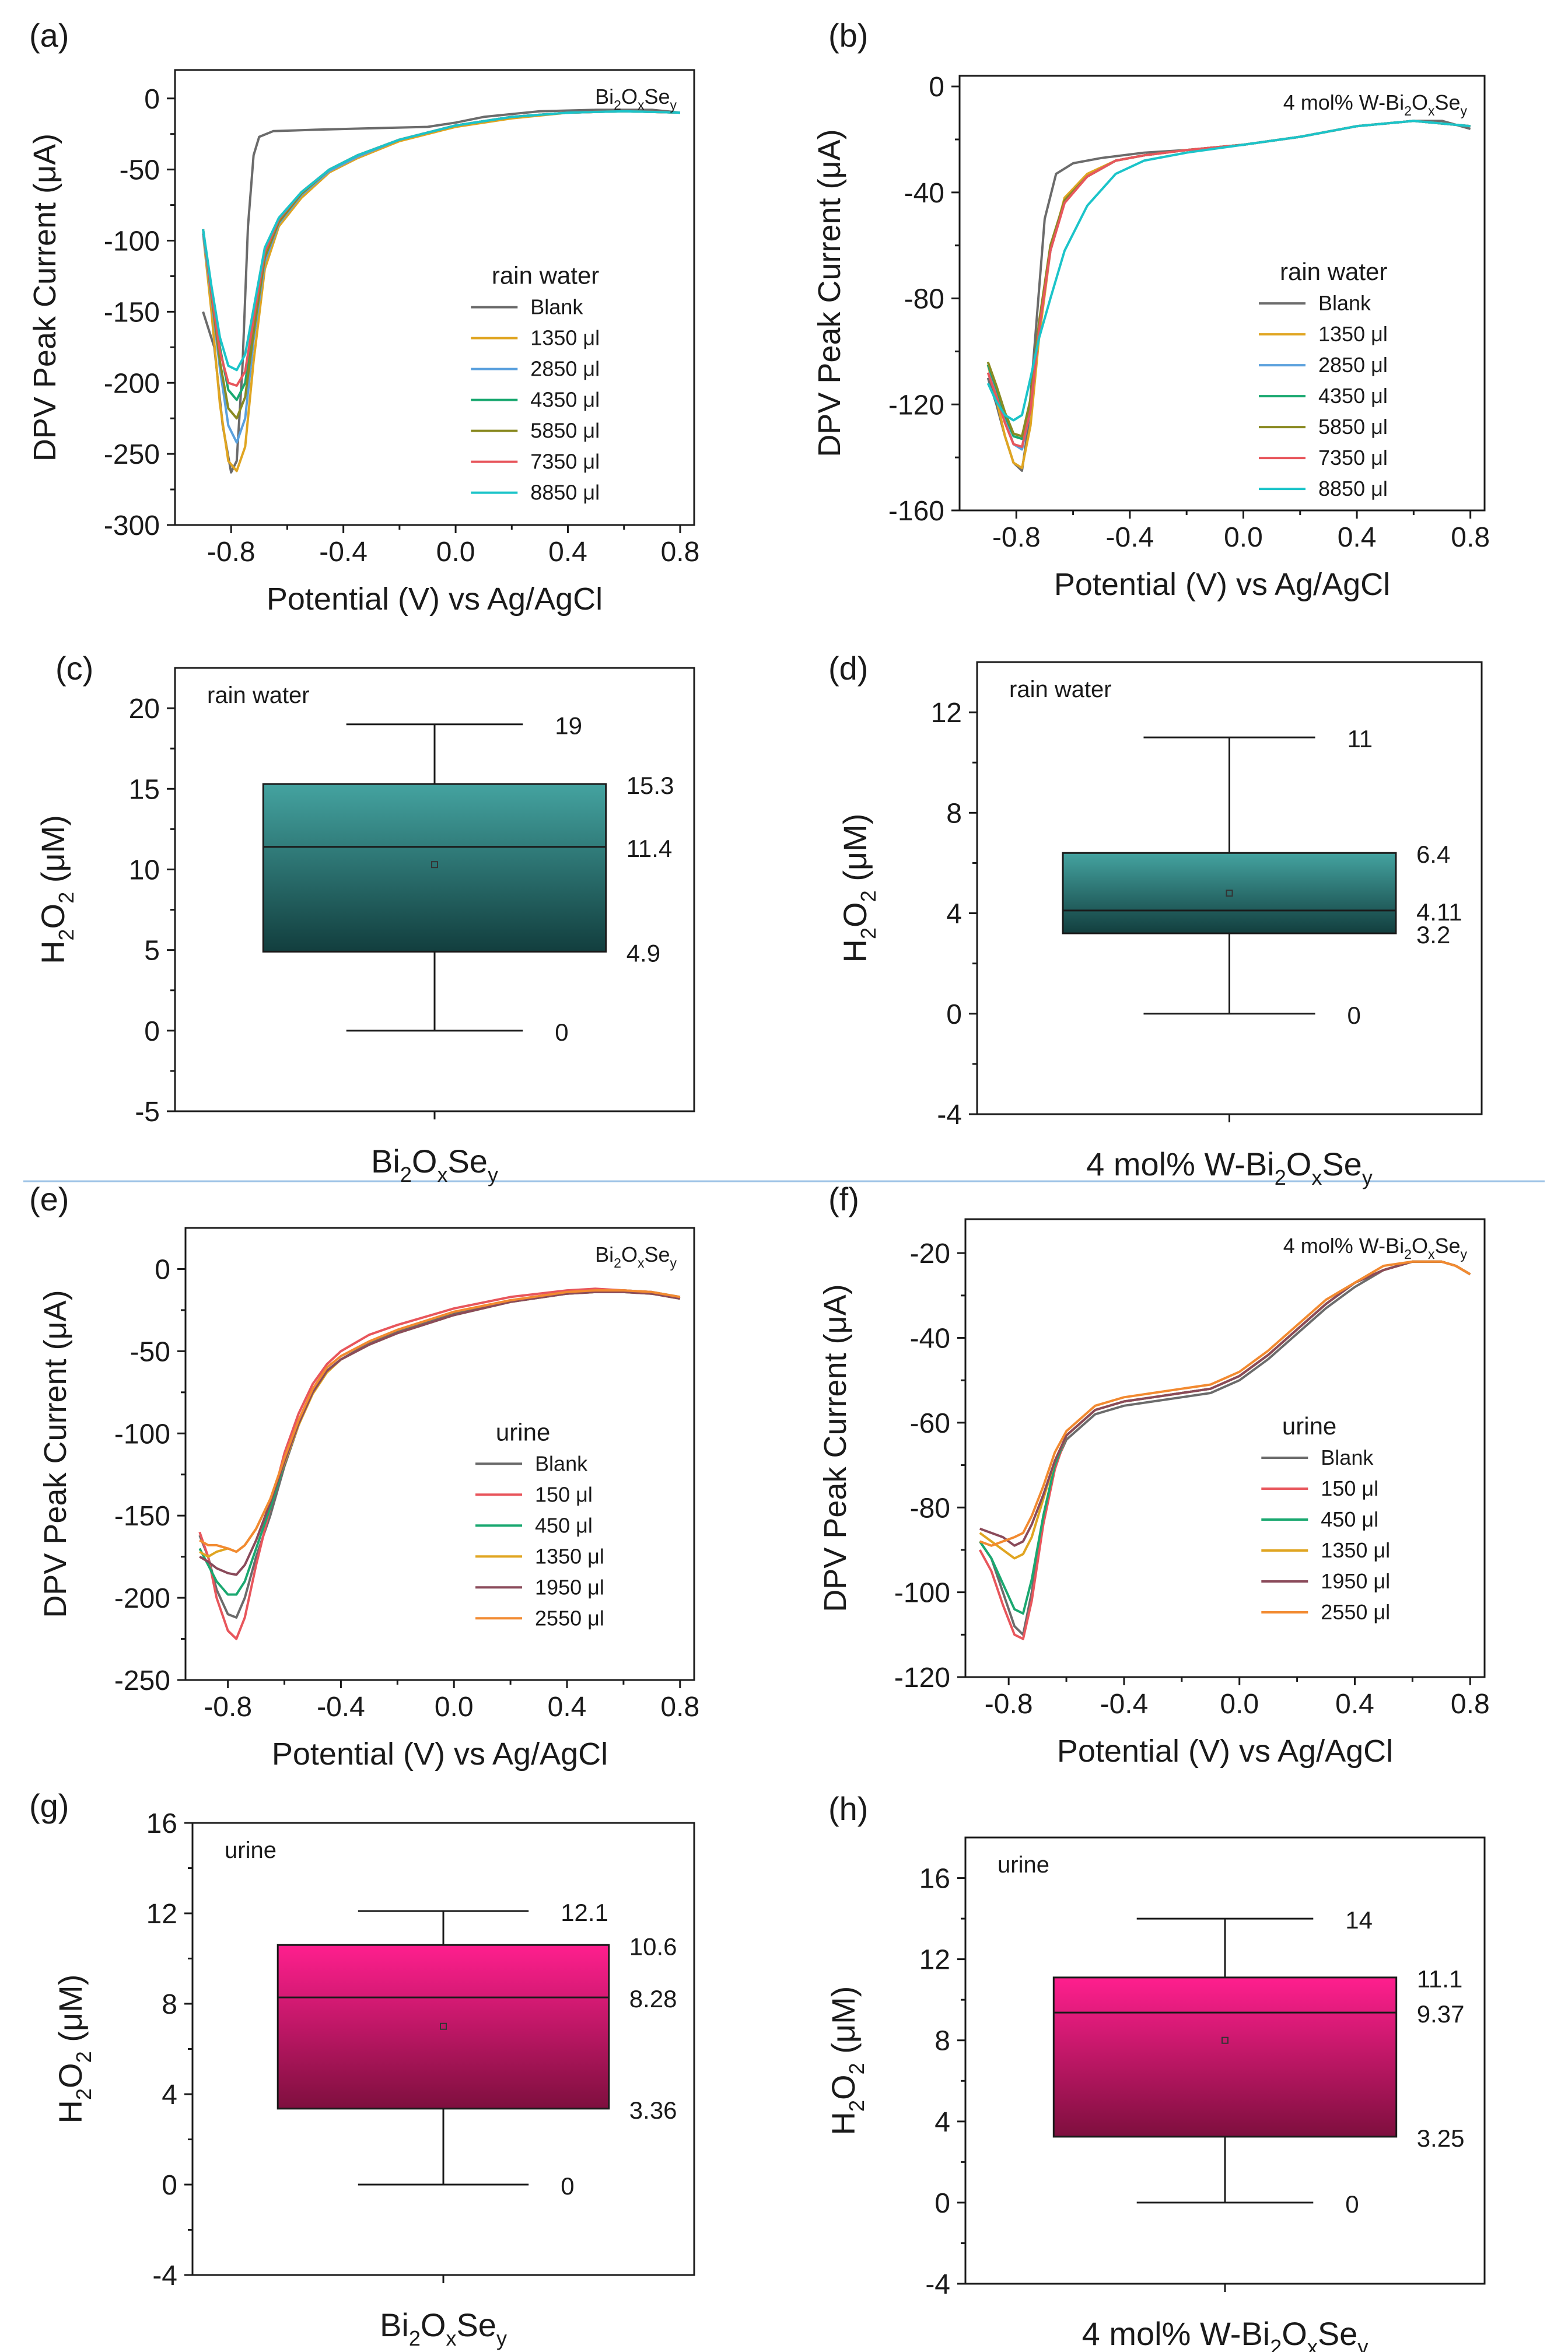 The width and height of the screenshot is (1568, 2352). I want to click on y-tick-label: -20, so click(930, 1253).